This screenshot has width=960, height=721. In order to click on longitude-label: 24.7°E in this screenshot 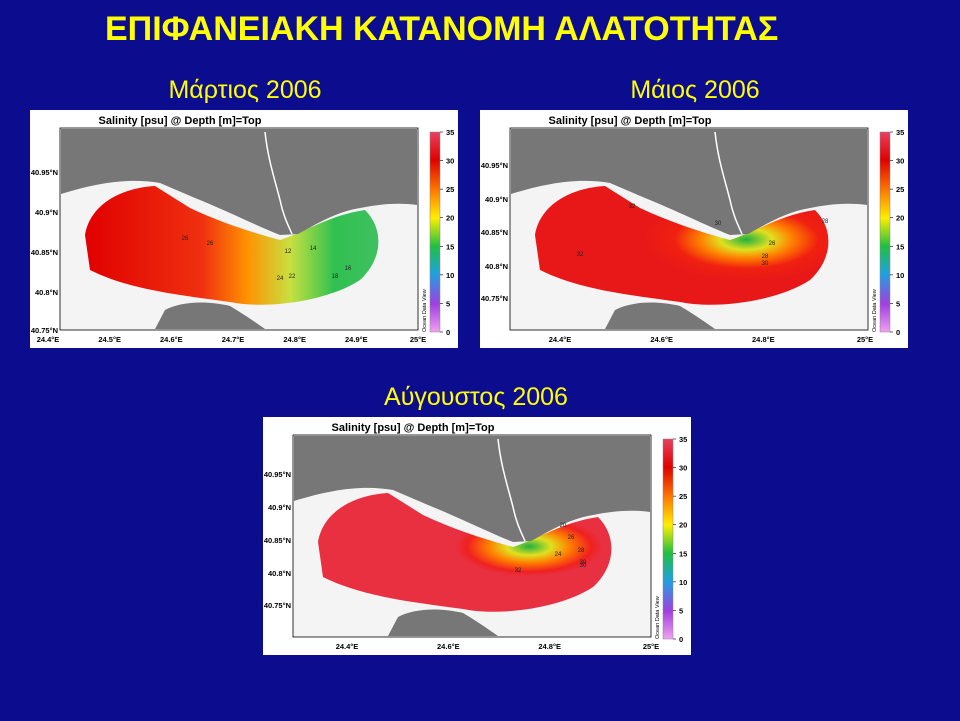, I will do `click(233, 339)`.